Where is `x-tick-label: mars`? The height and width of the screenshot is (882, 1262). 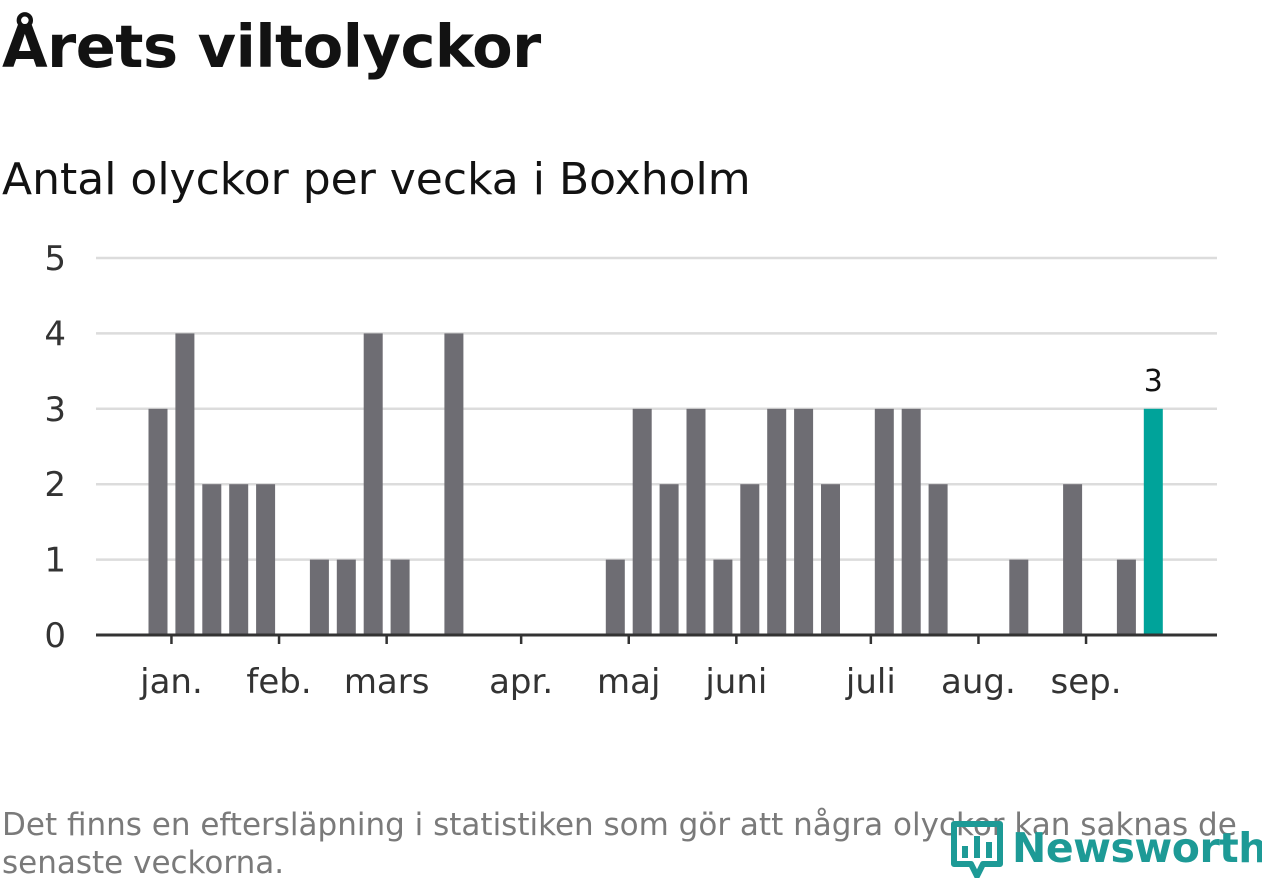 x-tick-label: mars is located at coordinates (387, 682).